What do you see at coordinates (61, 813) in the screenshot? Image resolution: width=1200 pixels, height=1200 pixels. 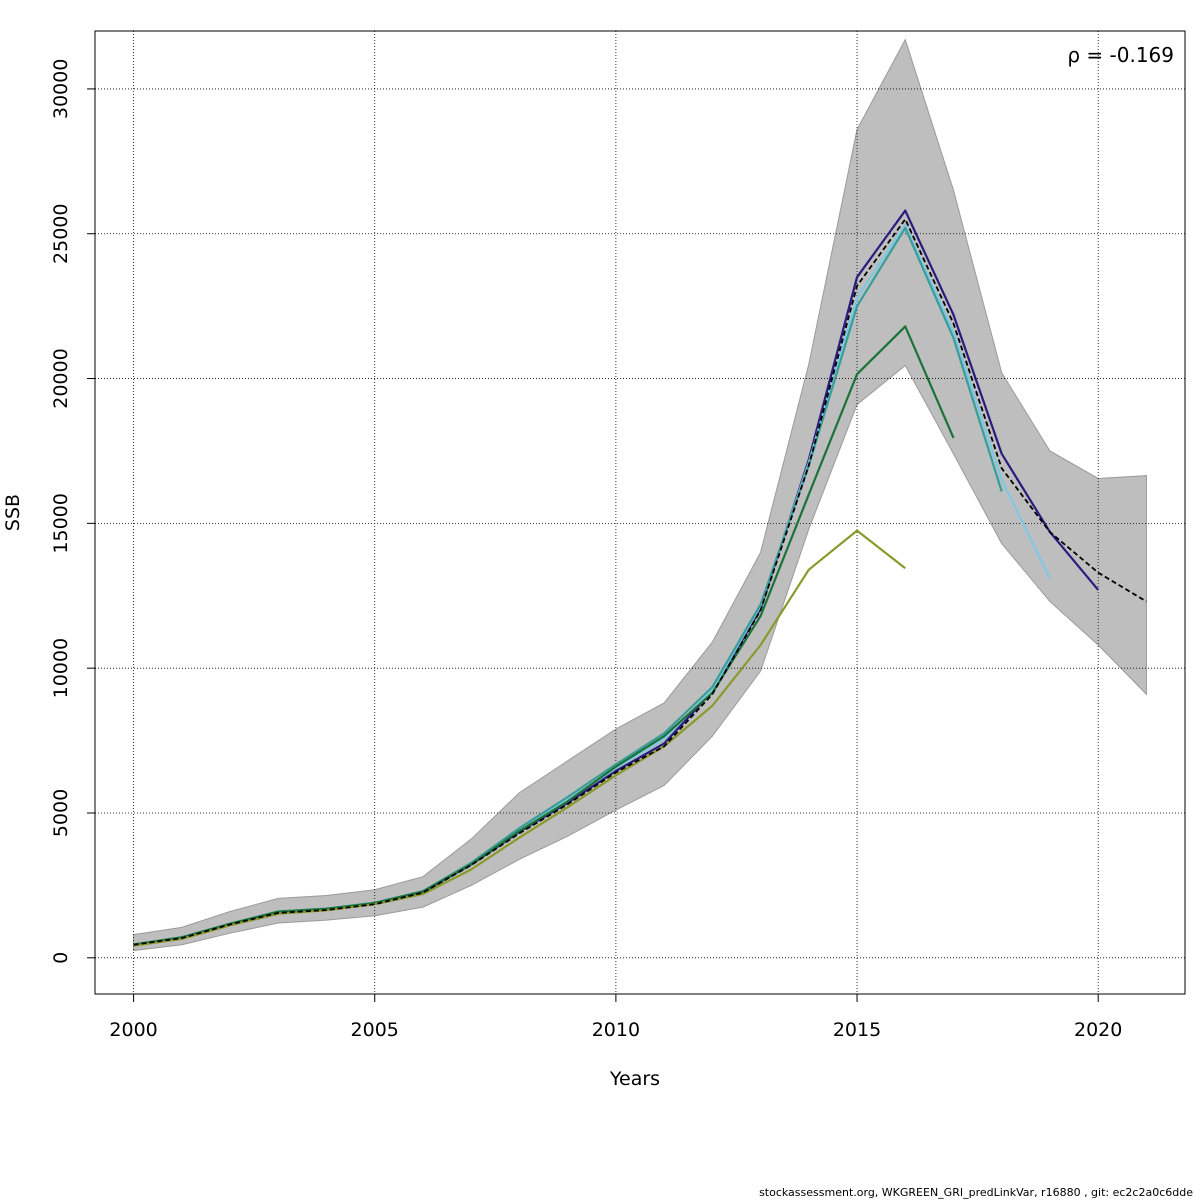 I see `y-tick-label: 5000` at bounding box center [61, 813].